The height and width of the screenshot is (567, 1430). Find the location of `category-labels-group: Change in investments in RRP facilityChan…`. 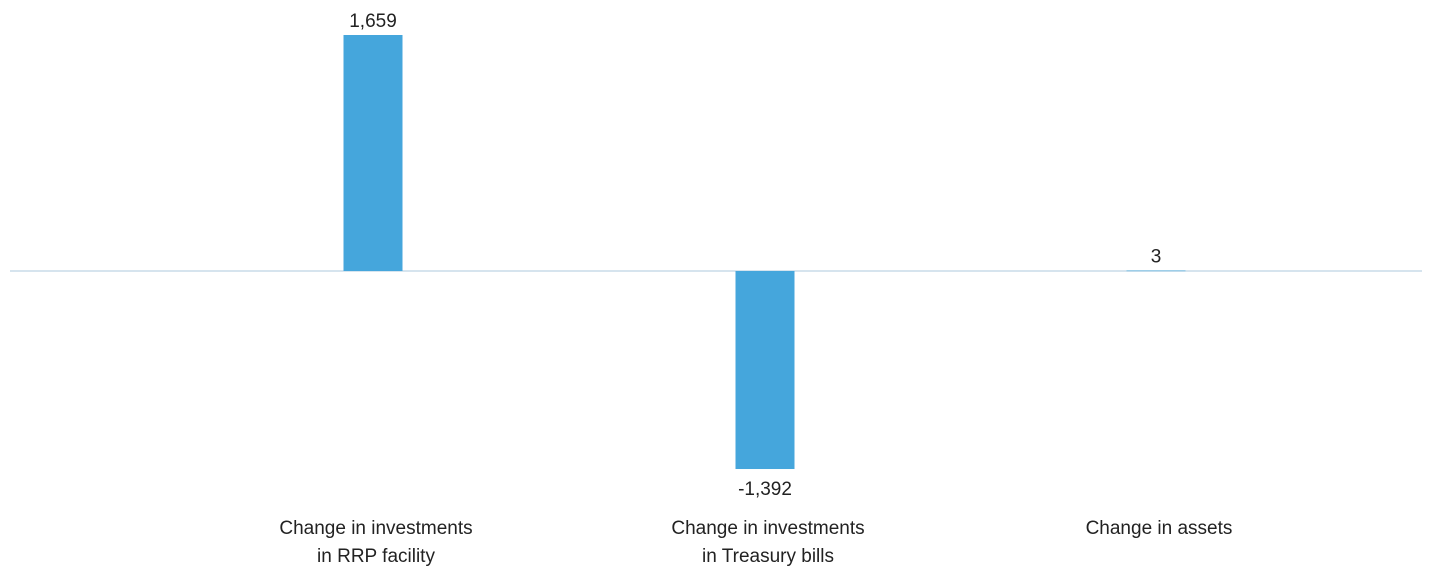

category-labels-group: Change in investments in RRP facilityChan… is located at coordinates (755, 542).